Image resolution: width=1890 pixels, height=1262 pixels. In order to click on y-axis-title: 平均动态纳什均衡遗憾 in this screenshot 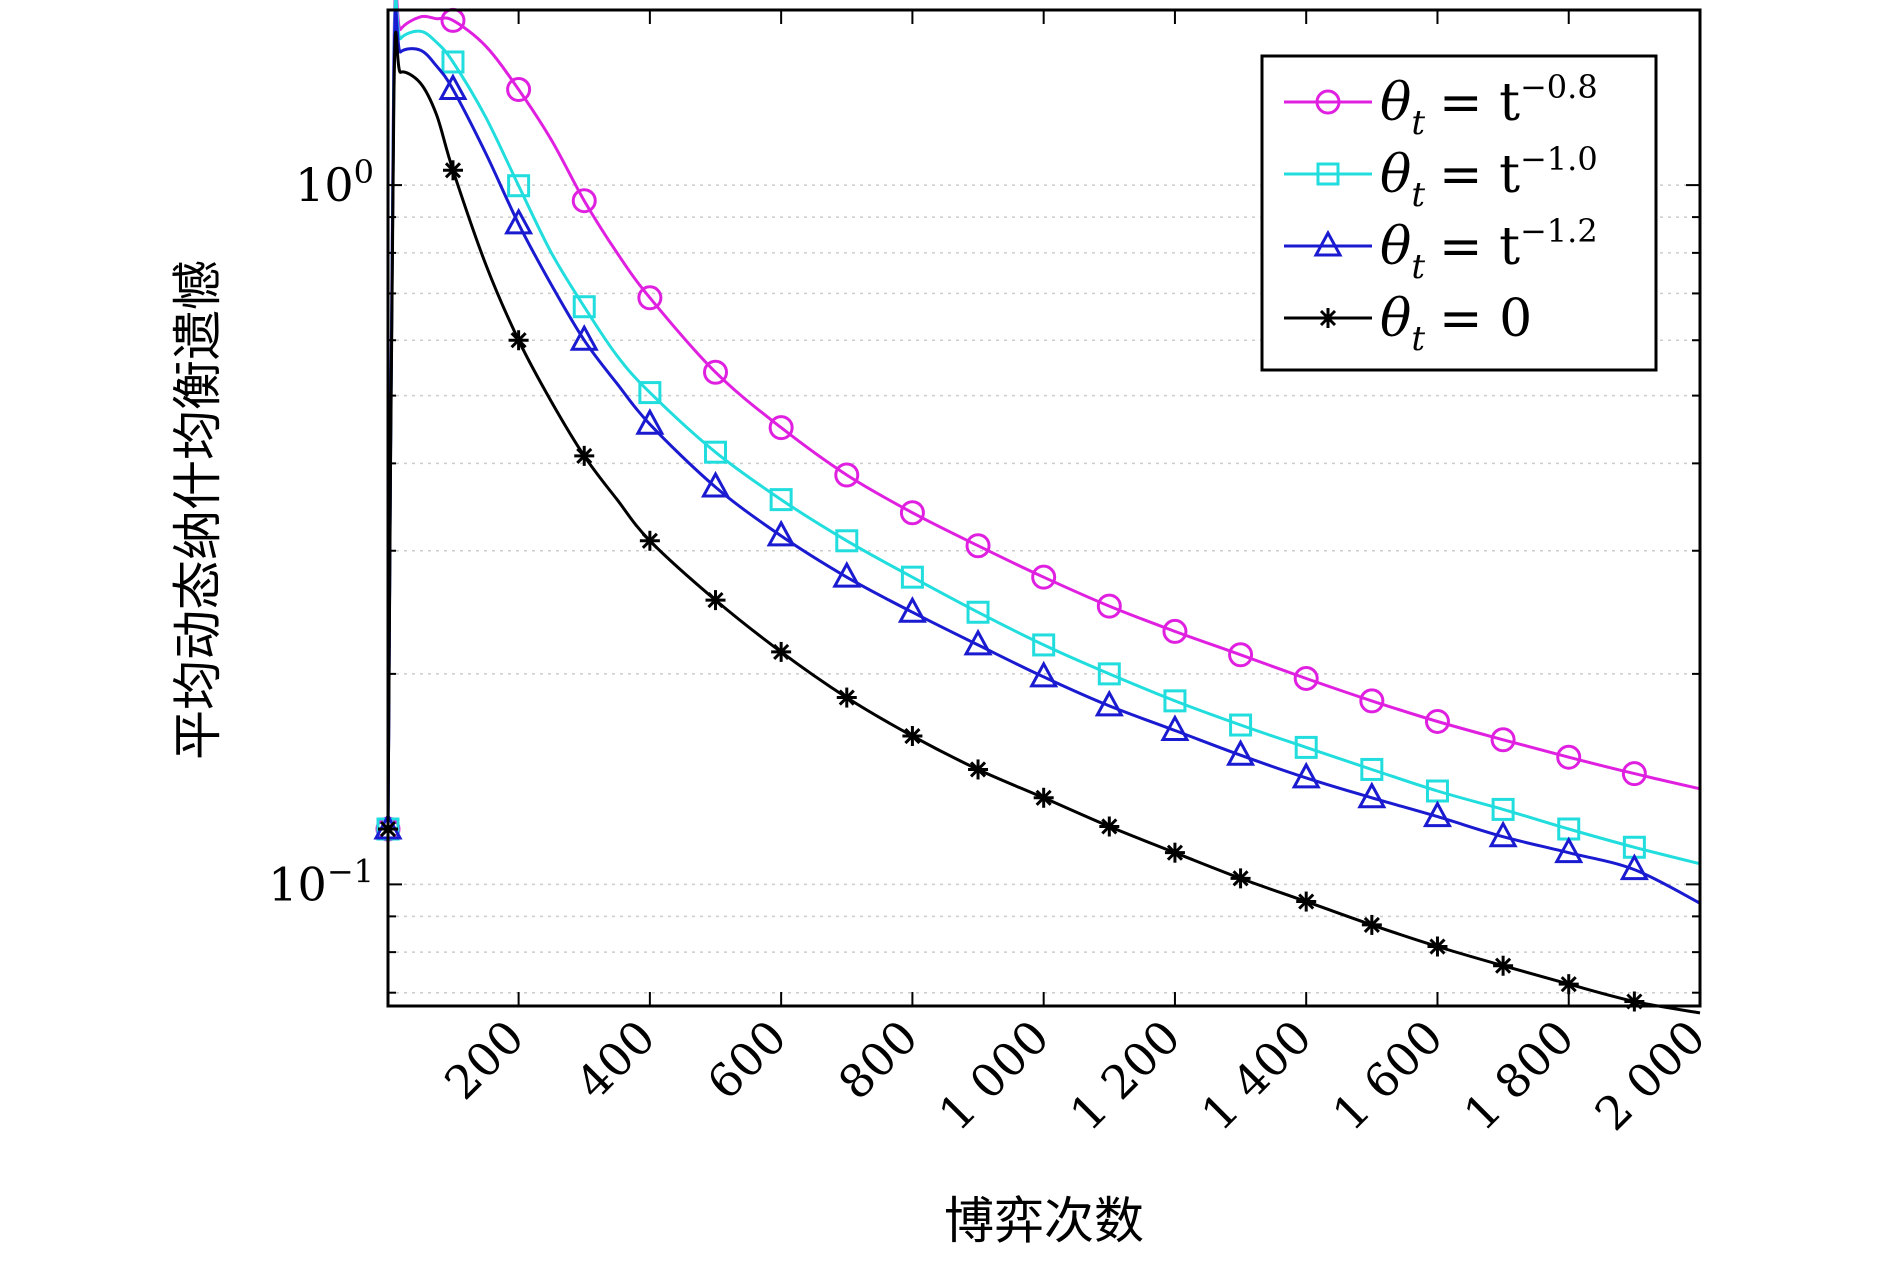, I will do `click(198, 510)`.